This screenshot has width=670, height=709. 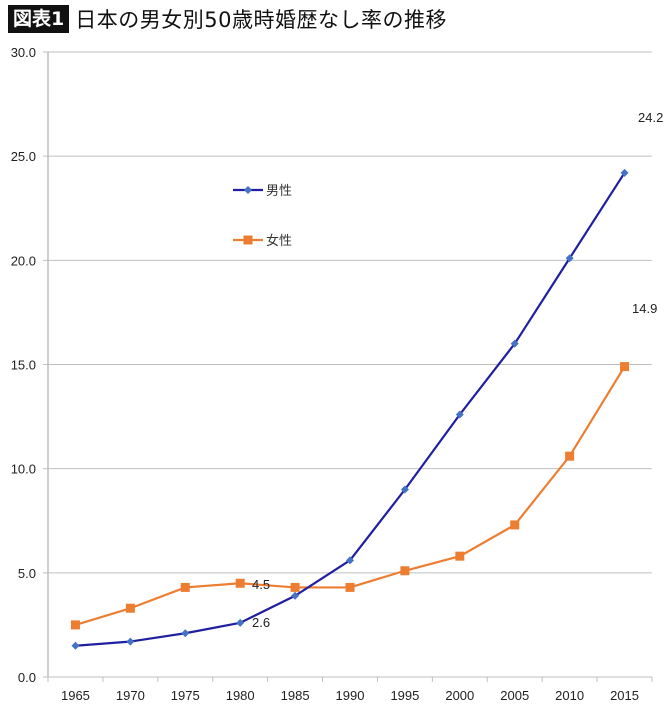 I want to click on chart-title-bar: 図表1 日本の男女別50歳時婚歴なし率の推移, so click(x=227, y=19).